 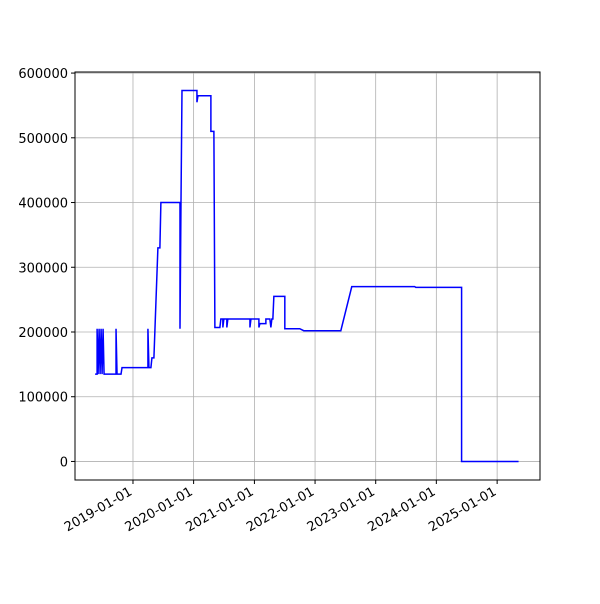 What do you see at coordinates (43, 333) in the screenshot?
I see `y-tick-label: 200000` at bounding box center [43, 333].